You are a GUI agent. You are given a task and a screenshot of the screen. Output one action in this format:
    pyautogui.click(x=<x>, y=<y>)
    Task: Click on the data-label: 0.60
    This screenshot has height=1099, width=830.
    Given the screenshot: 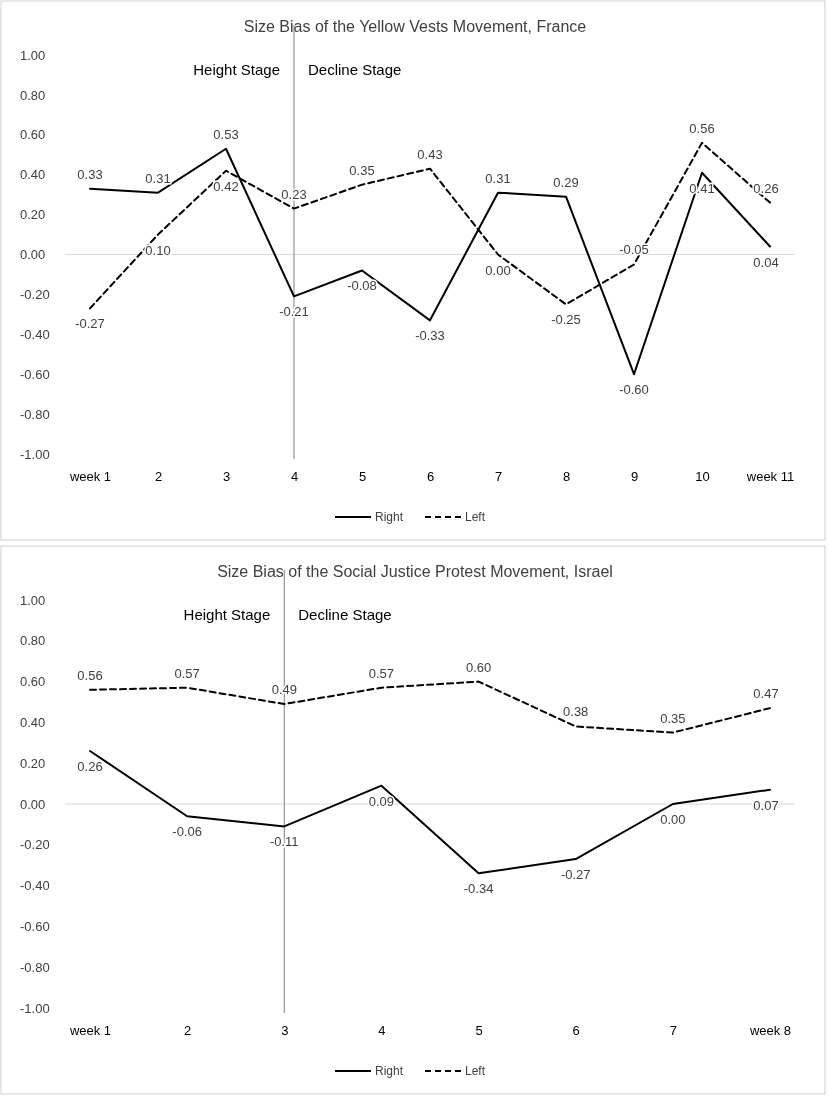 What is the action you would take?
    pyautogui.click(x=478, y=667)
    